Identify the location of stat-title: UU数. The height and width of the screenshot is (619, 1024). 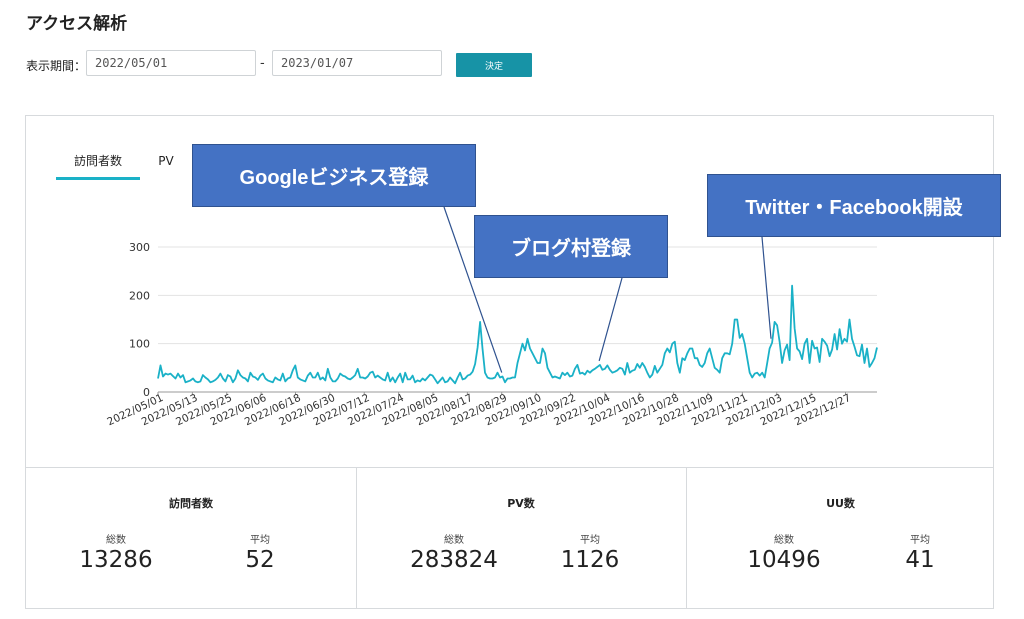
(840, 503).